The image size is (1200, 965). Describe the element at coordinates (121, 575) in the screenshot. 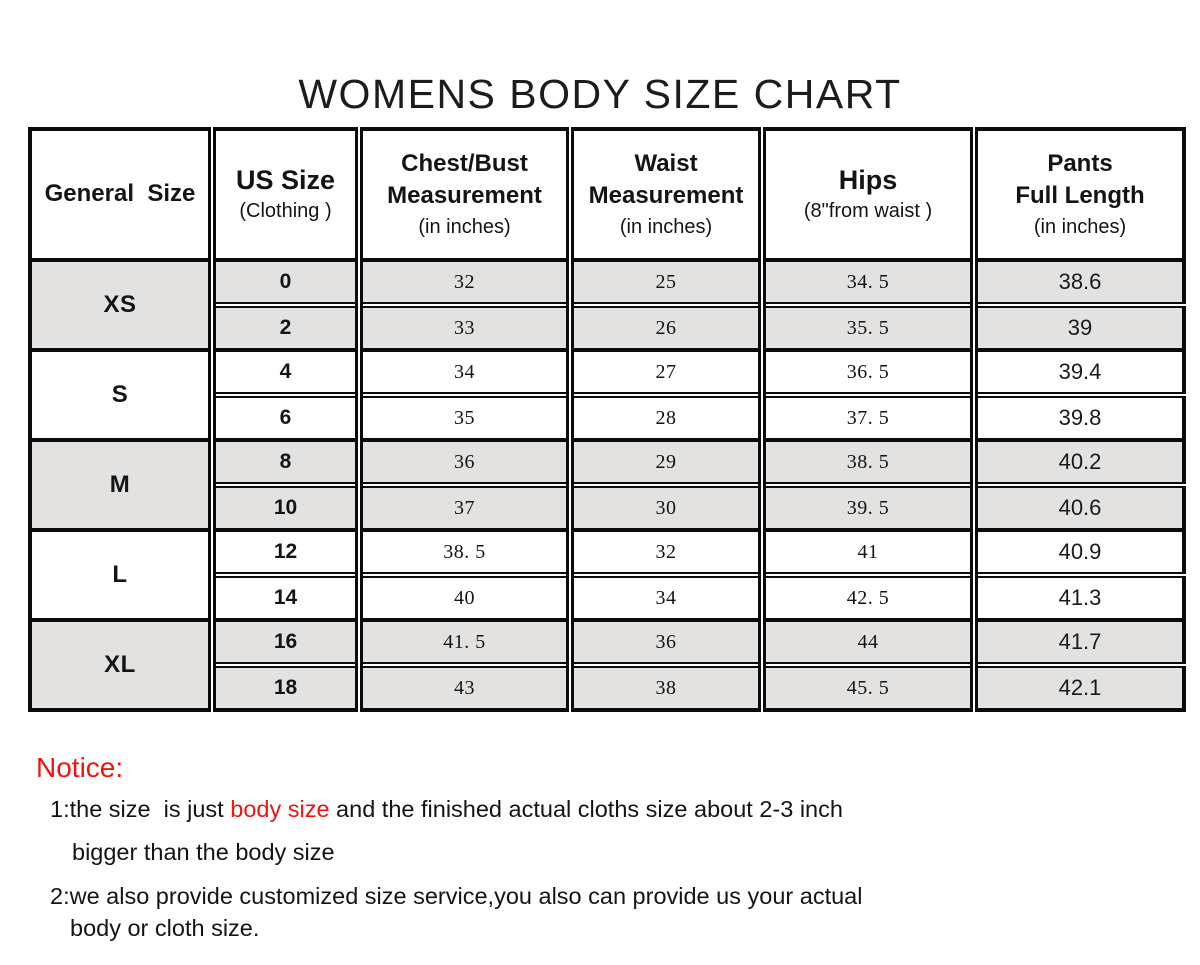

I see `general-size-cell: L` at that location.